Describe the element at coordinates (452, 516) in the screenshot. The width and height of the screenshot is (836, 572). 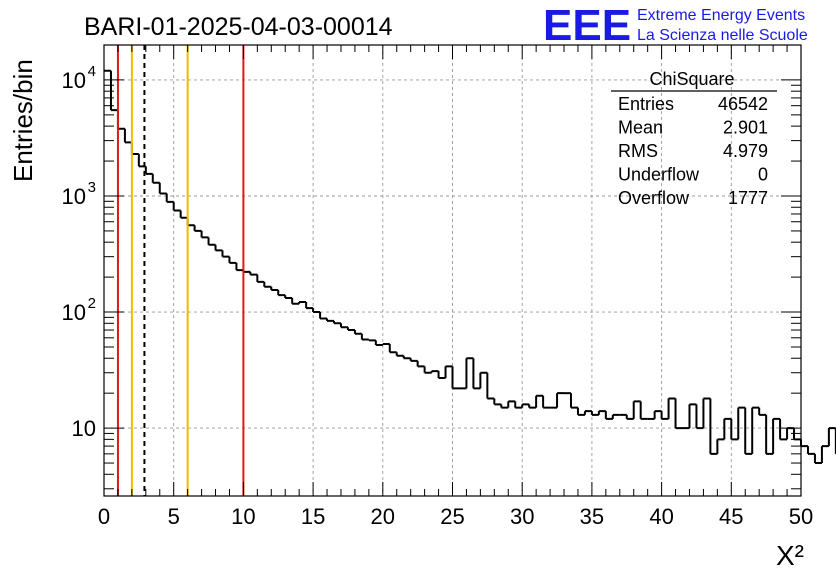
I see `x-tick-label: 25` at that location.